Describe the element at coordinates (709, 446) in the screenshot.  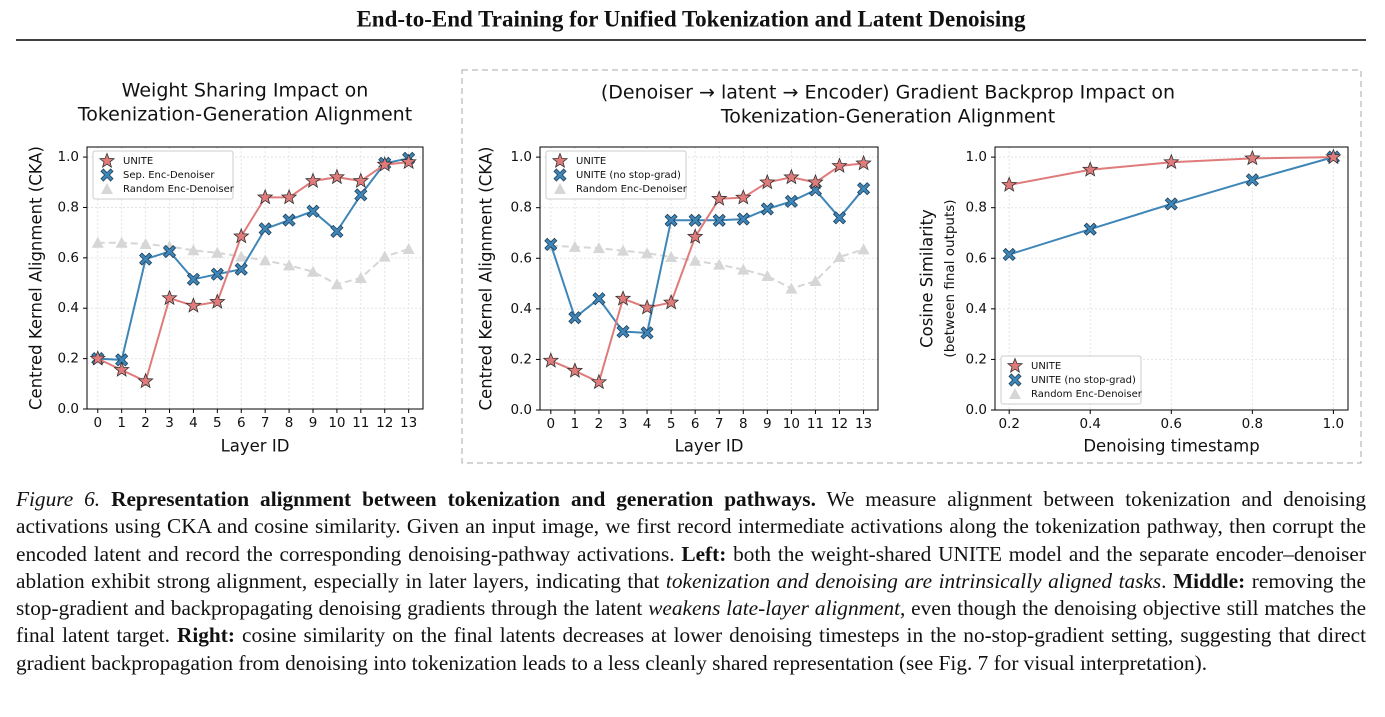
I see `x-axis-label: Layer ID` at that location.